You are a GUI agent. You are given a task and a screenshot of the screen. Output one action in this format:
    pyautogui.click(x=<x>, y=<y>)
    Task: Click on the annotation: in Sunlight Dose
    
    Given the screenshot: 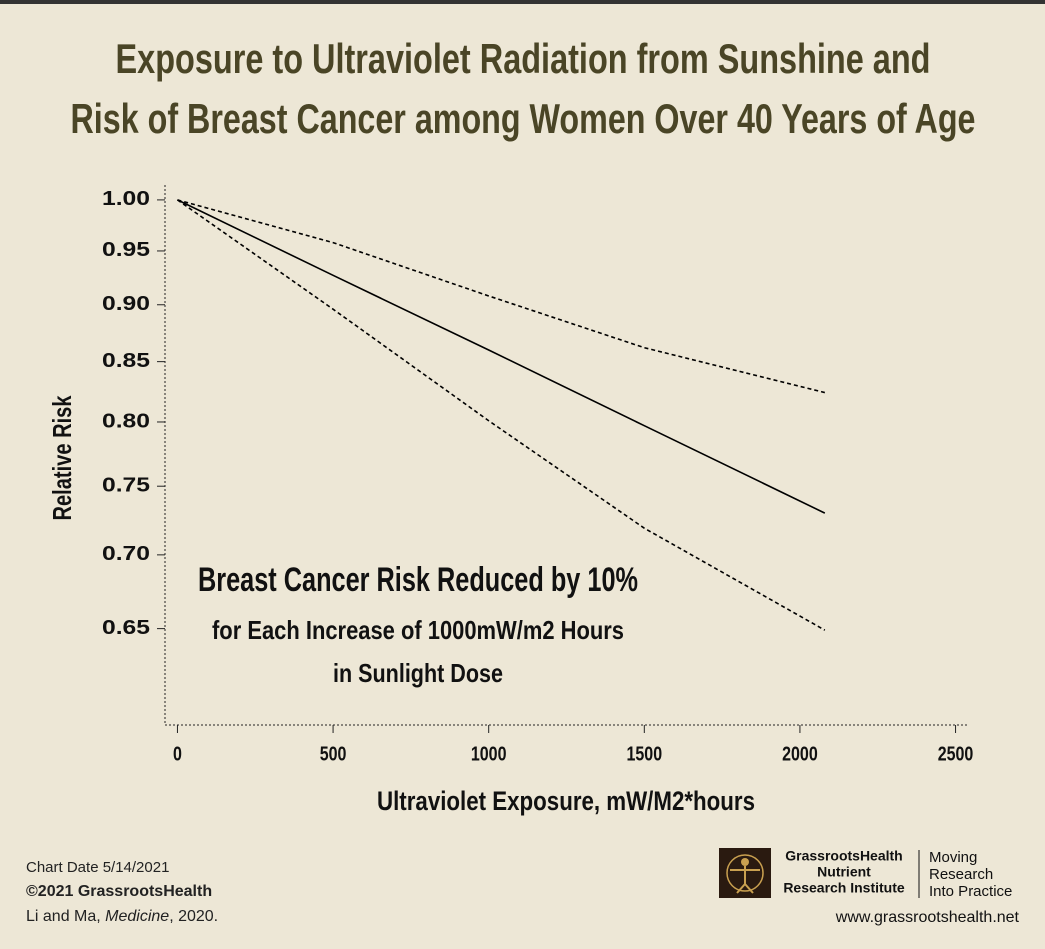 What is the action you would take?
    pyautogui.click(x=418, y=673)
    